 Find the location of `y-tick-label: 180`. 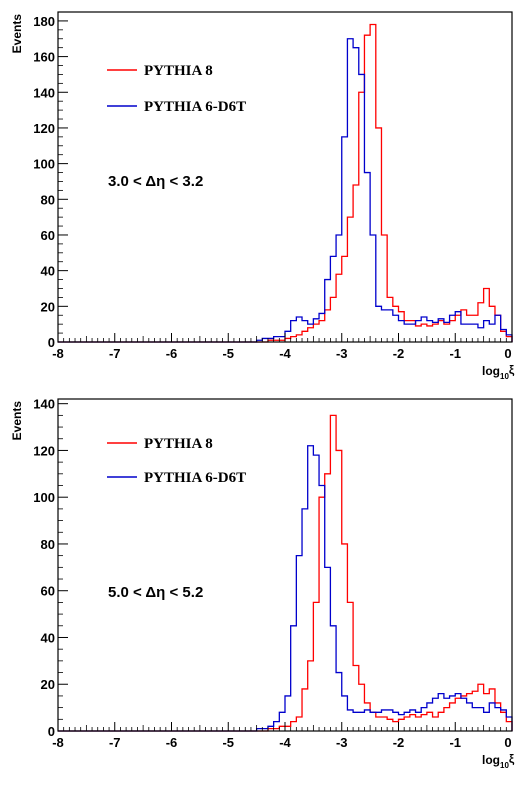

y-tick-label: 180 is located at coordinates (44, 21).